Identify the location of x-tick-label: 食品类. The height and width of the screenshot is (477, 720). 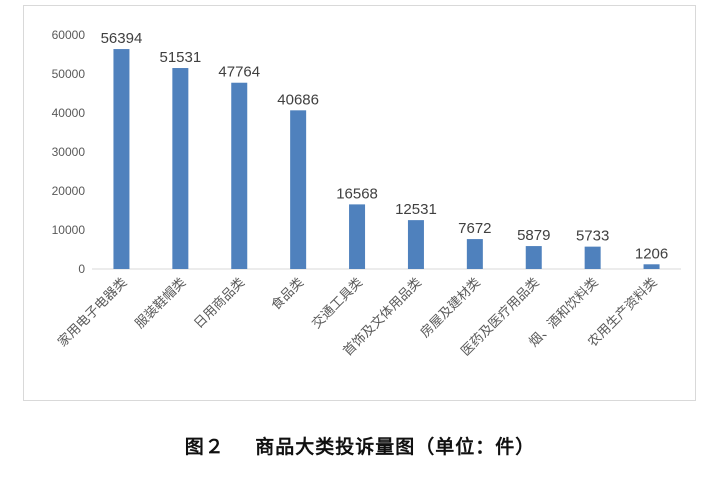
(287, 294).